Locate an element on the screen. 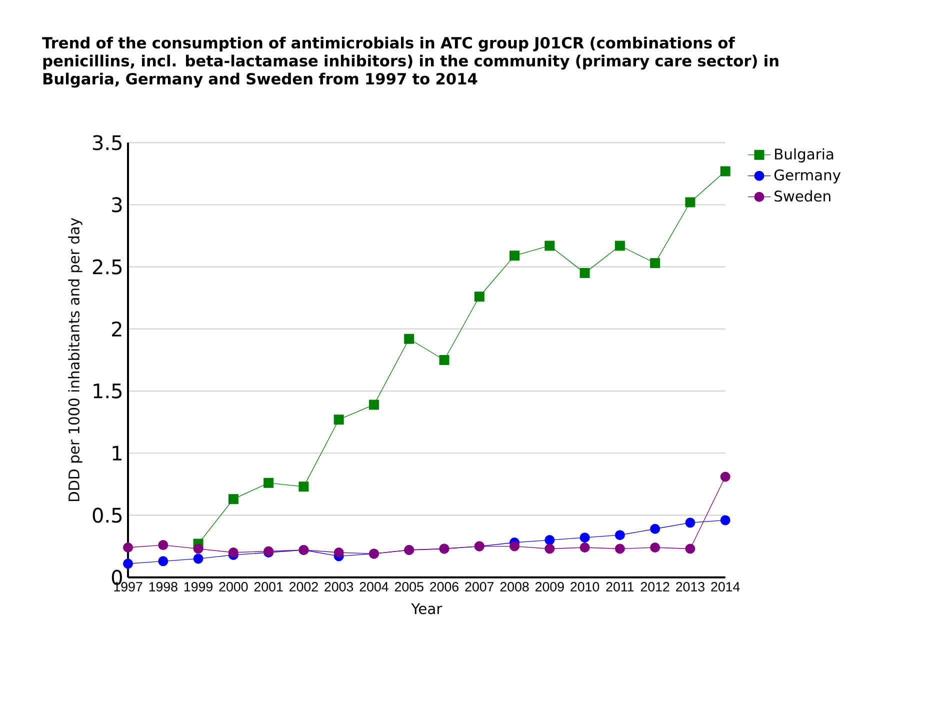 The width and height of the screenshot is (952, 702). y-tick-label: 1.5 is located at coordinates (108, 391).